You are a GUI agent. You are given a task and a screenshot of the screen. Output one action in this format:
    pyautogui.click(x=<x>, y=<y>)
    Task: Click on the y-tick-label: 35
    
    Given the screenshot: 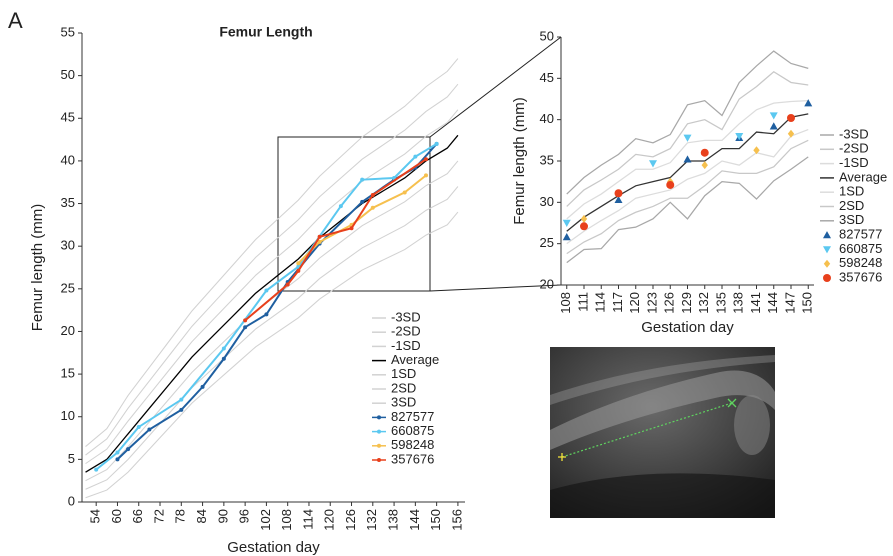 What is the action you would take?
    pyautogui.click(x=68, y=202)
    